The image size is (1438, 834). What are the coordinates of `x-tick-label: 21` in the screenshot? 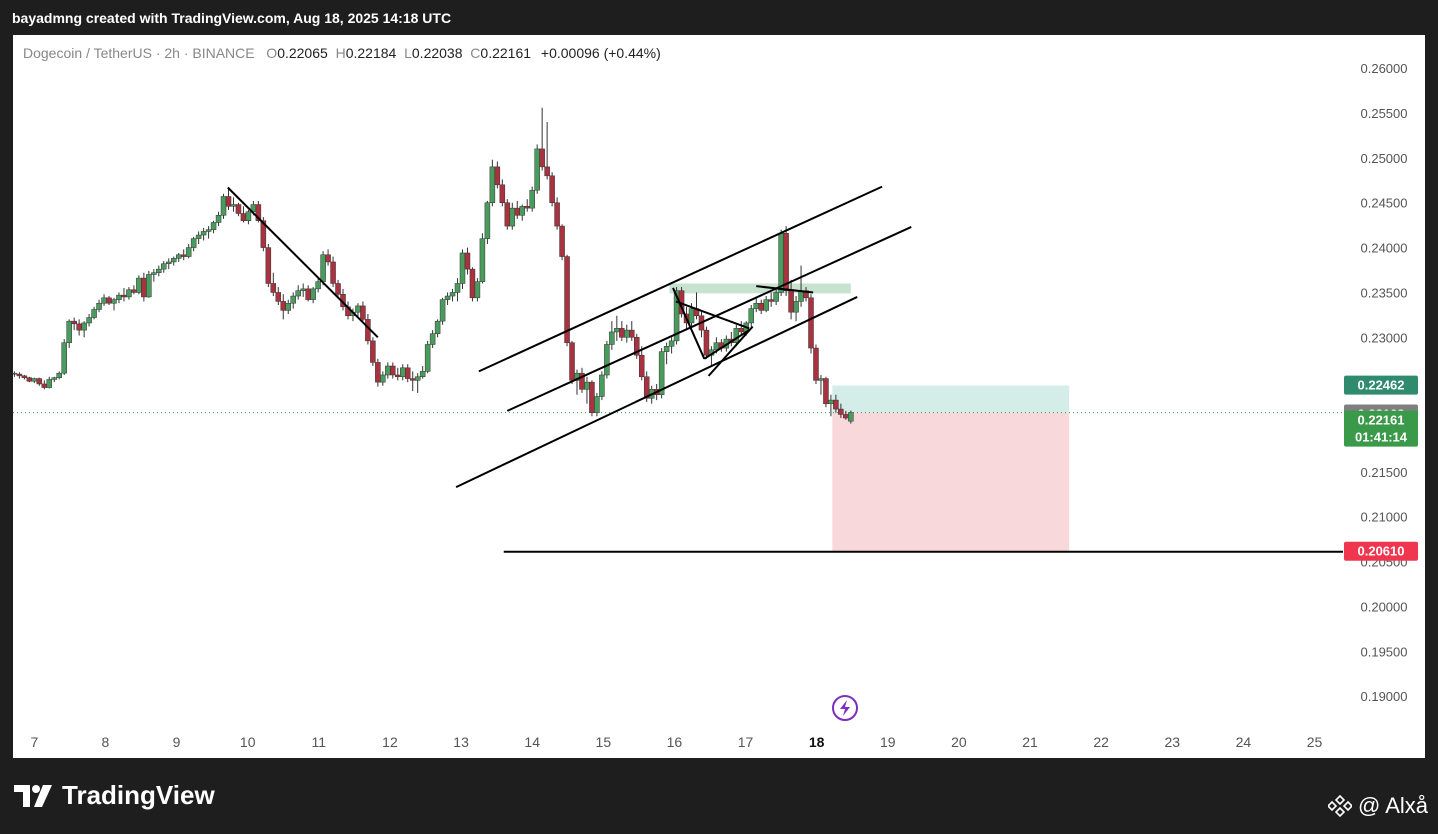 It's located at (1030, 742).